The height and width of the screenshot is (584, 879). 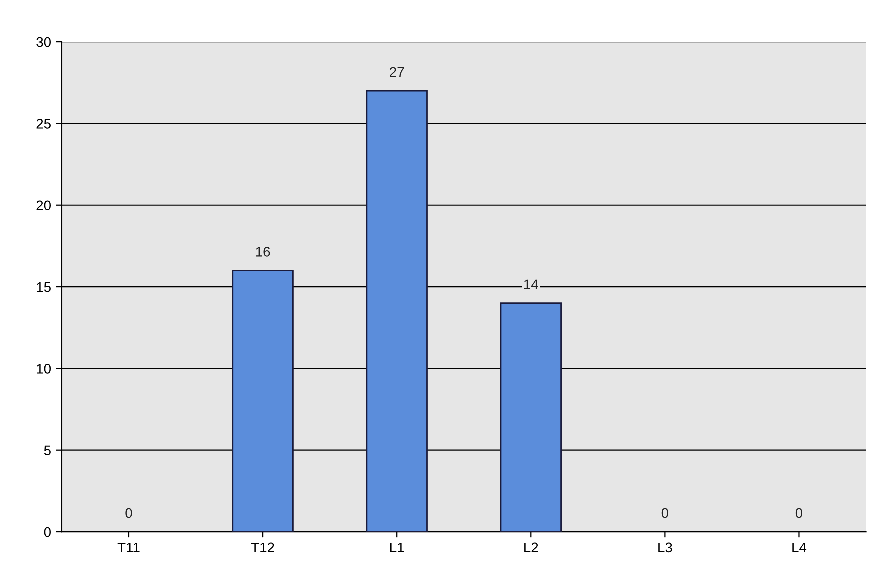 What do you see at coordinates (531, 285) in the screenshot?
I see `data-label: 14` at bounding box center [531, 285].